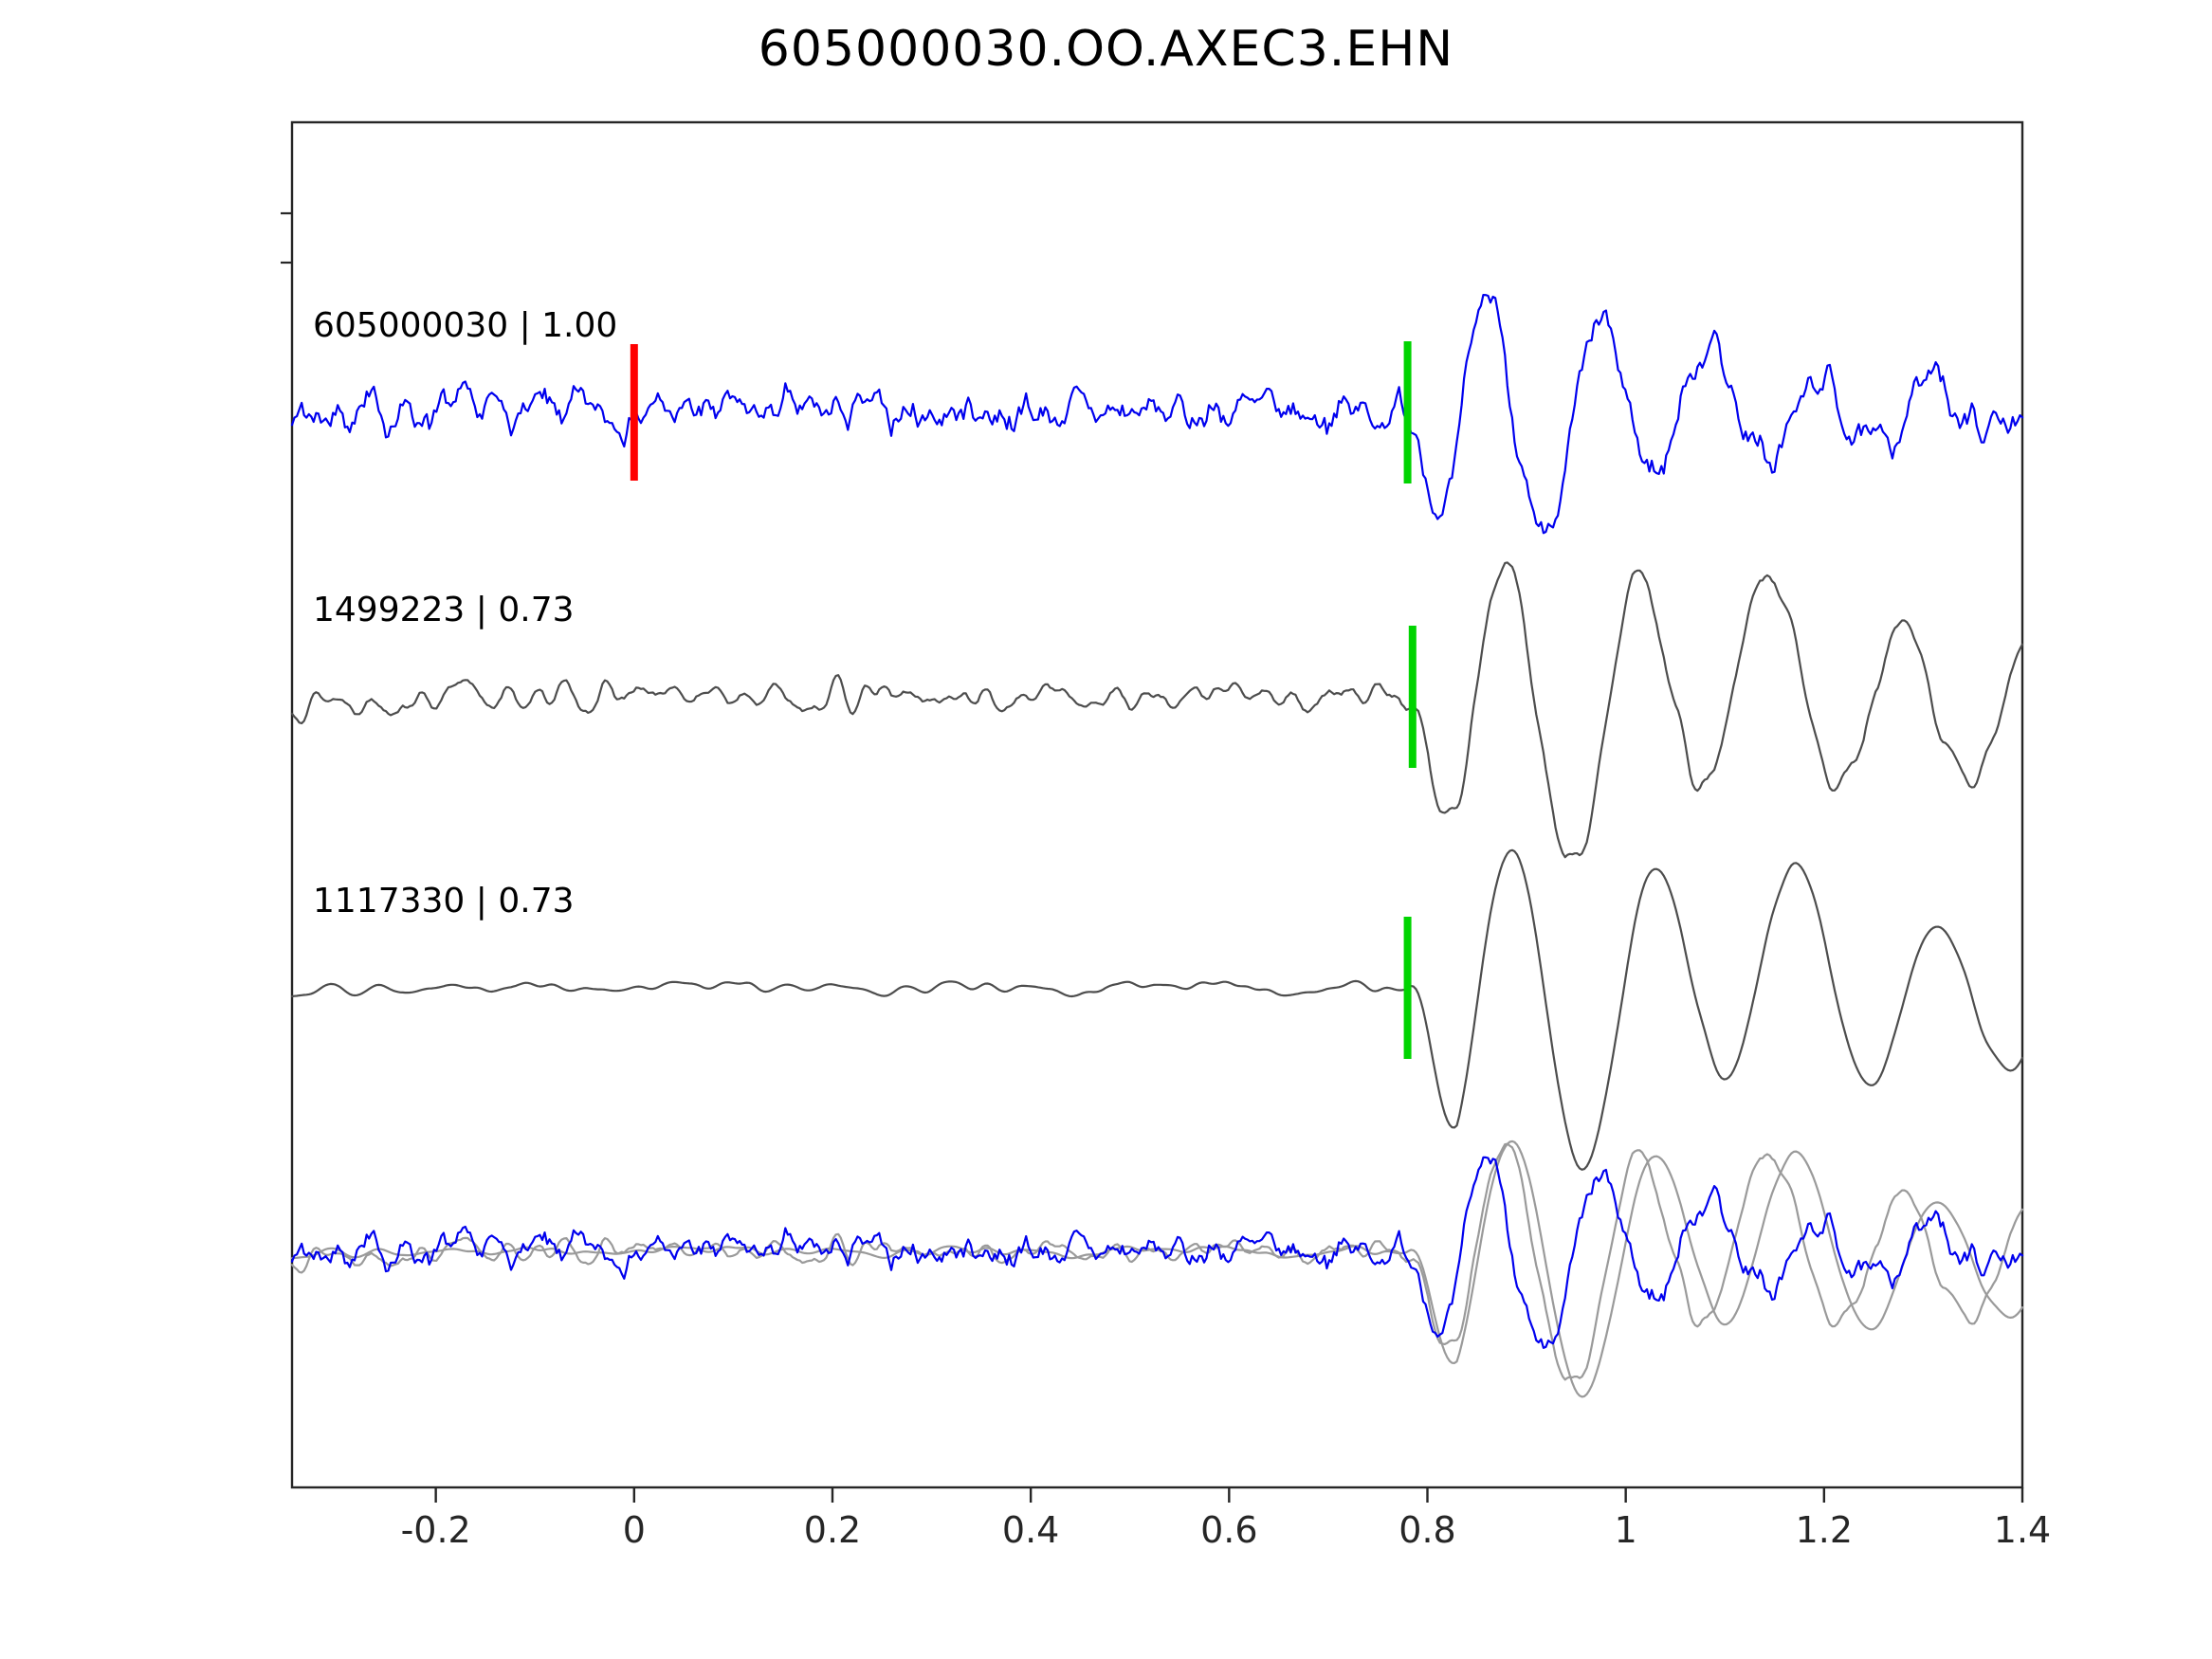 Image resolution: width=2212 pixels, height=1659 pixels. What do you see at coordinates (1824, 1530) in the screenshot?
I see `x-tick-label: 1.2` at bounding box center [1824, 1530].